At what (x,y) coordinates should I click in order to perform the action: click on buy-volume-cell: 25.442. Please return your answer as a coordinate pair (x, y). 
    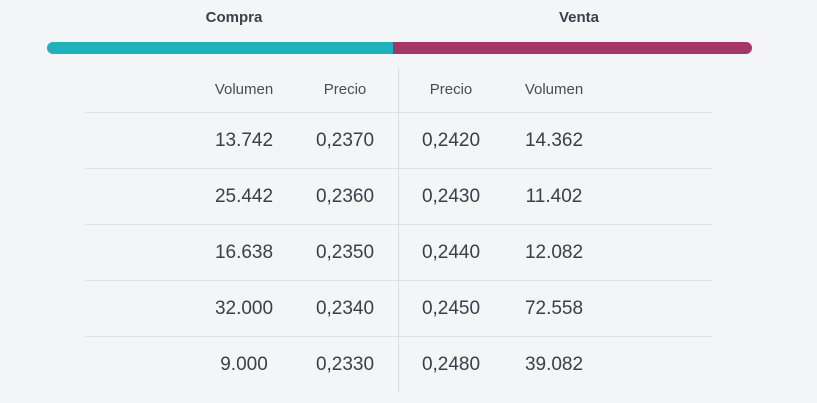
    Looking at the image, I should click on (244, 196).